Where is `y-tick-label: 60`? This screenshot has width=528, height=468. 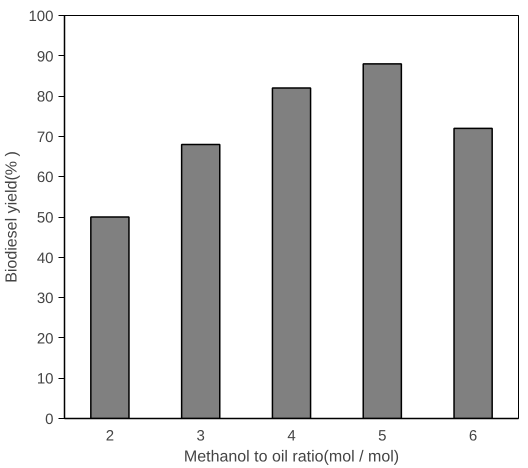 y-tick-label: 60 is located at coordinates (45, 177).